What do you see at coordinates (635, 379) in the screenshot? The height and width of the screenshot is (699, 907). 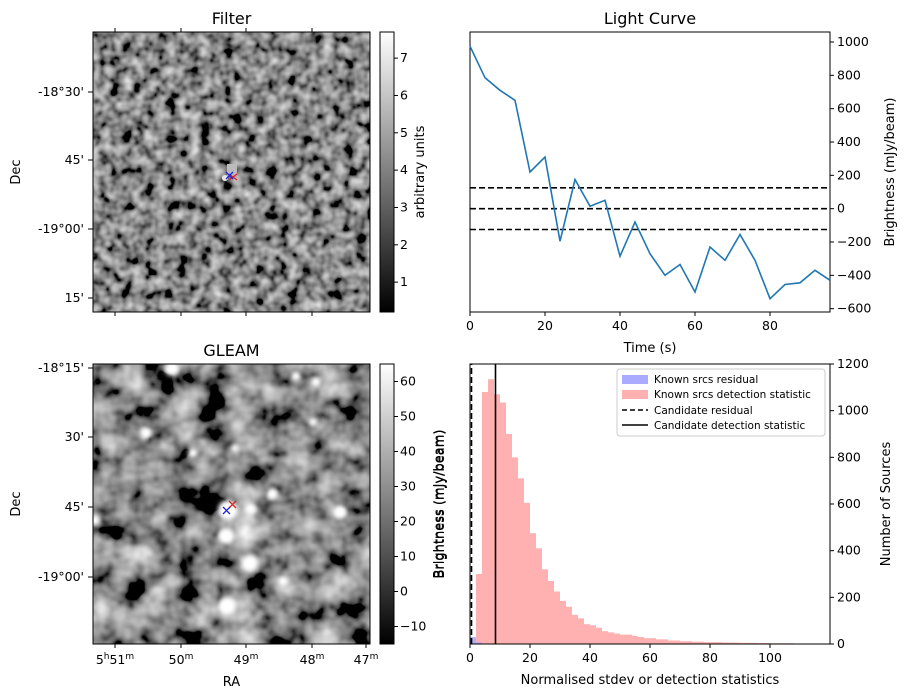 I see `legend-swatch-residual` at bounding box center [635, 379].